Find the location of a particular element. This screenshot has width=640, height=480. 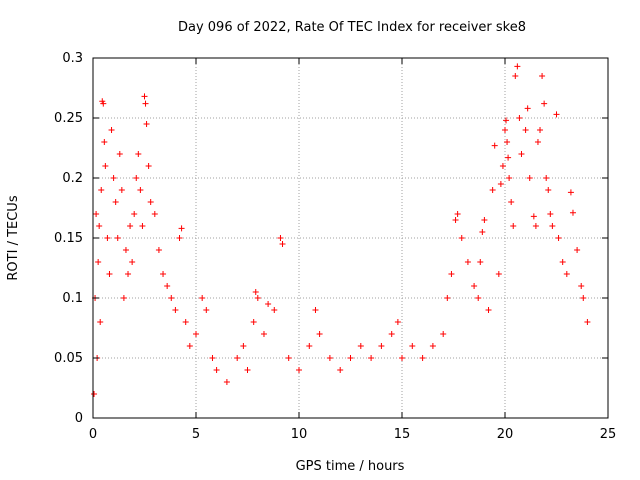

y-tick-label: 0 is located at coordinates (79, 418).